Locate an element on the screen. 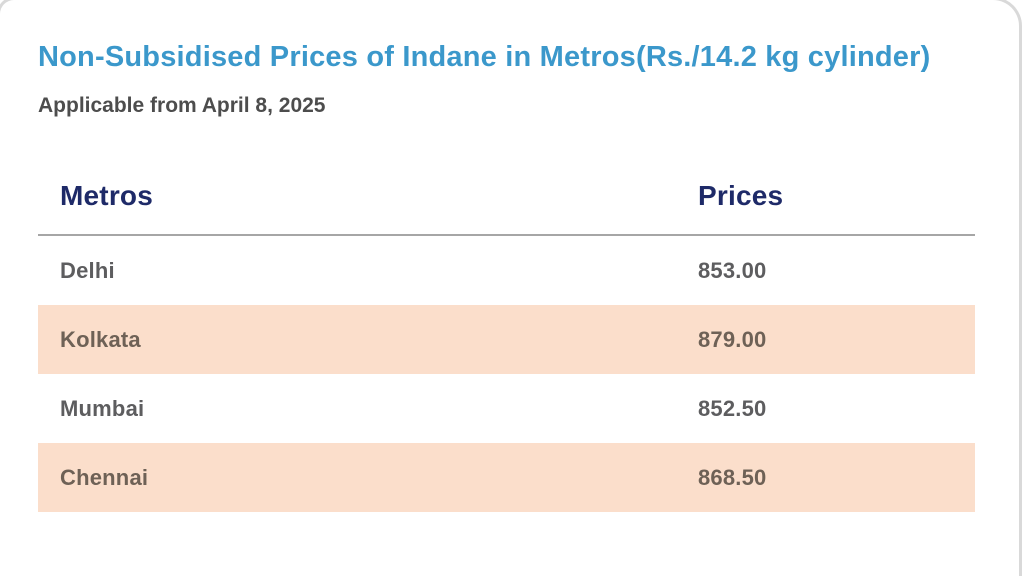 This screenshot has width=1024, height=576. table-header: Metros Prices is located at coordinates (506, 198).